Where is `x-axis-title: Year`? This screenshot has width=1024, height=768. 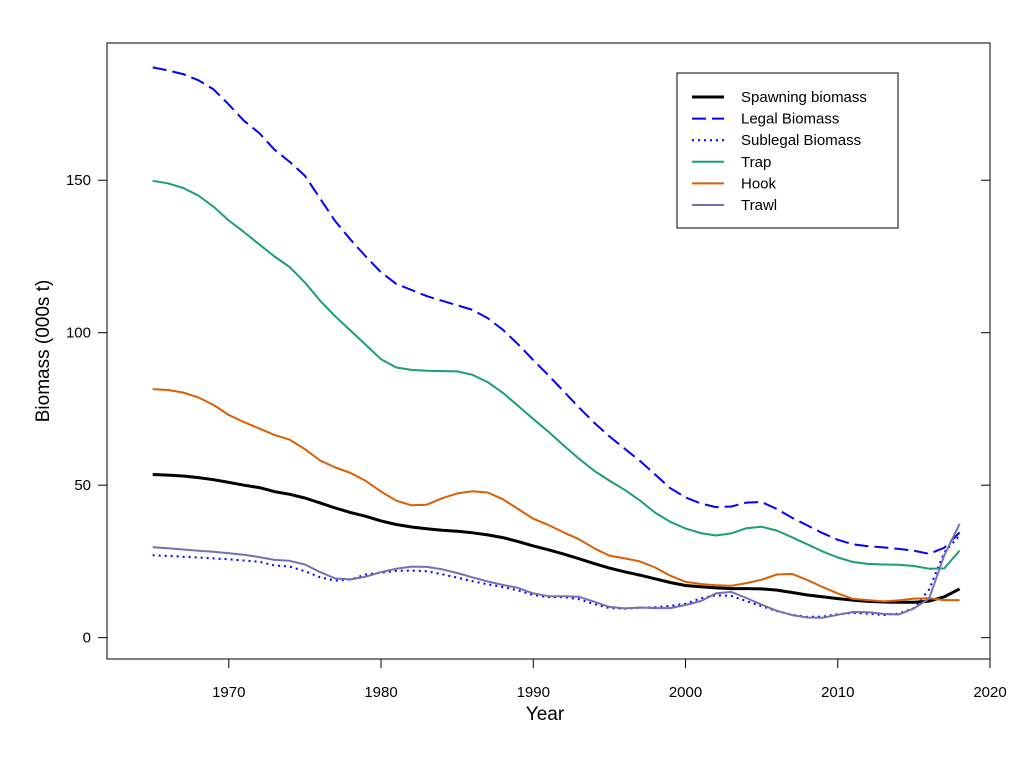
x-axis-title: Year is located at coordinates (545, 714).